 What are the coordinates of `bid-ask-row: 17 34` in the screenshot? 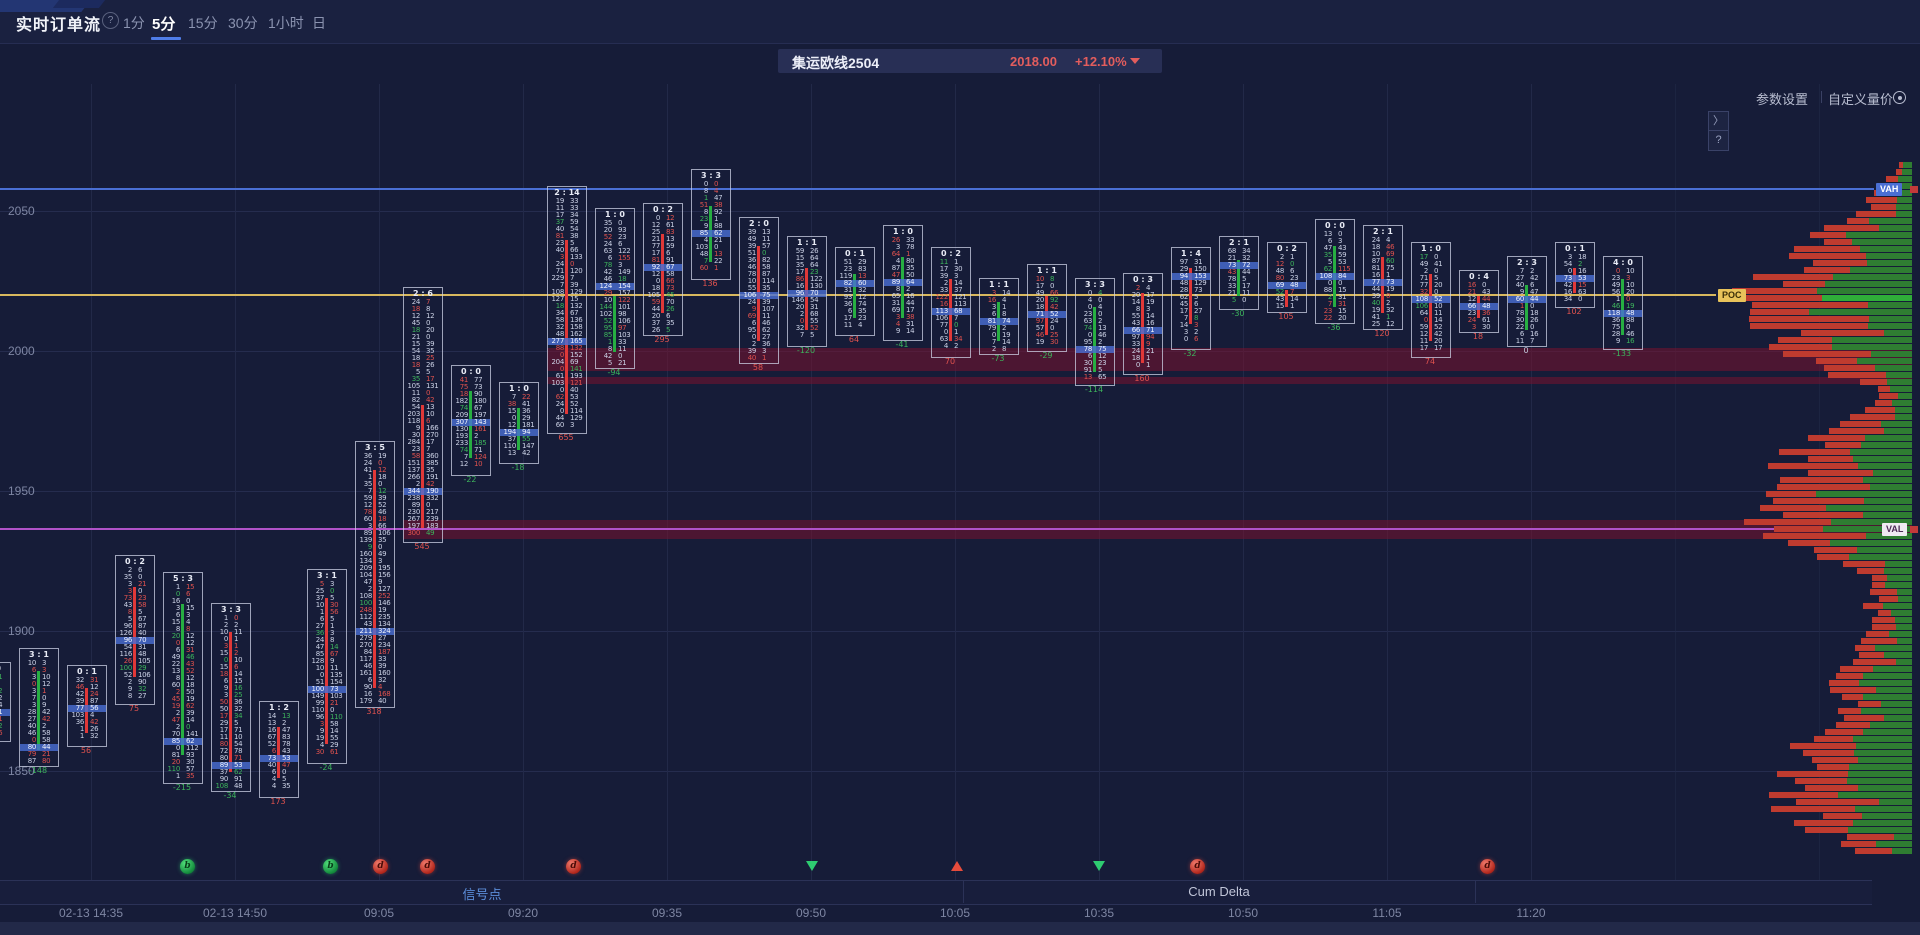 It's located at (567, 214).